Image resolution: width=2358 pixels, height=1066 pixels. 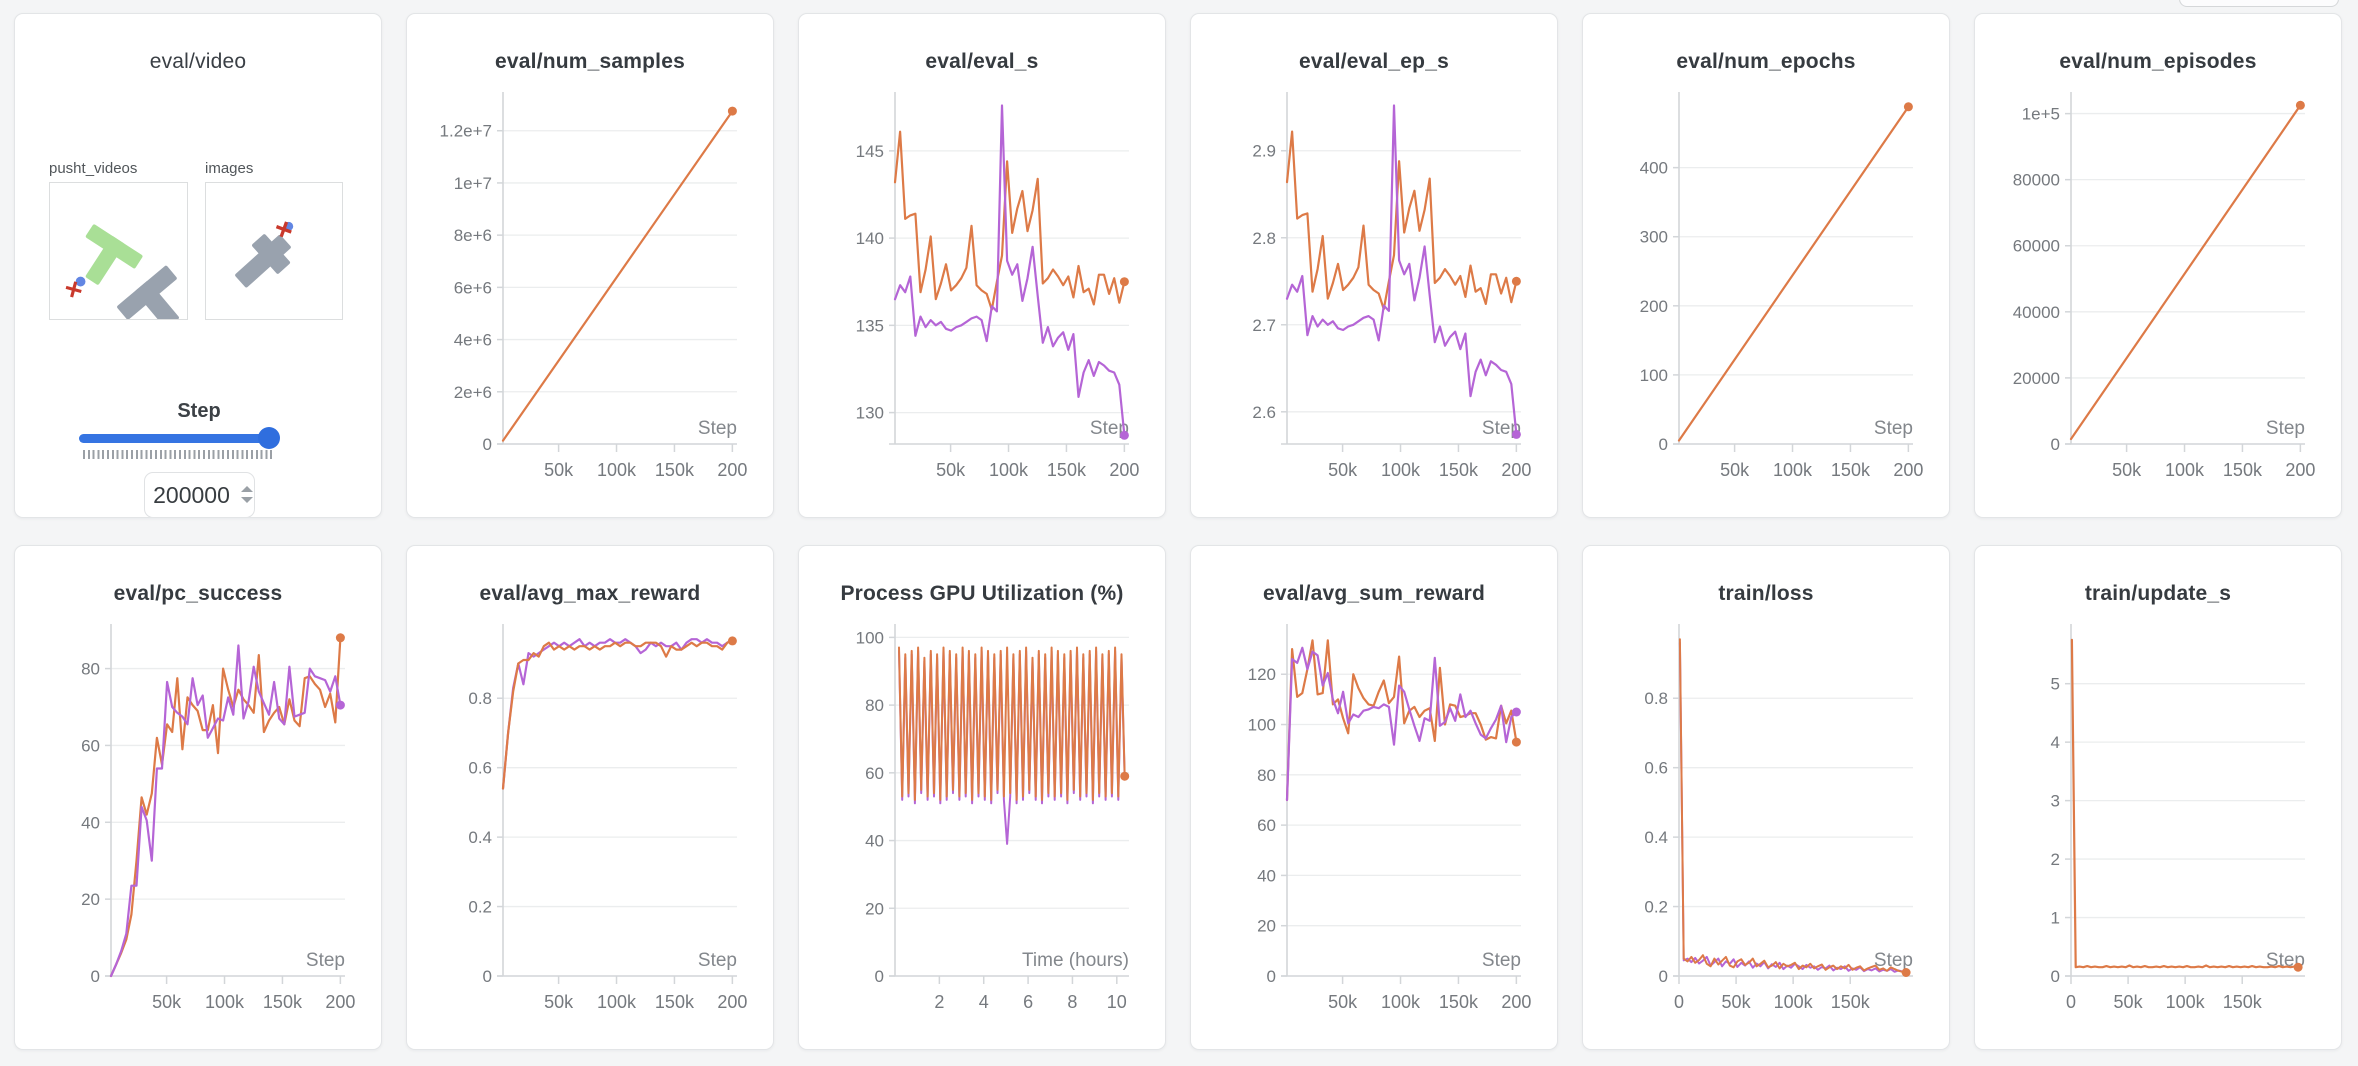 I want to click on spinner-up-icon, so click(x=247, y=489).